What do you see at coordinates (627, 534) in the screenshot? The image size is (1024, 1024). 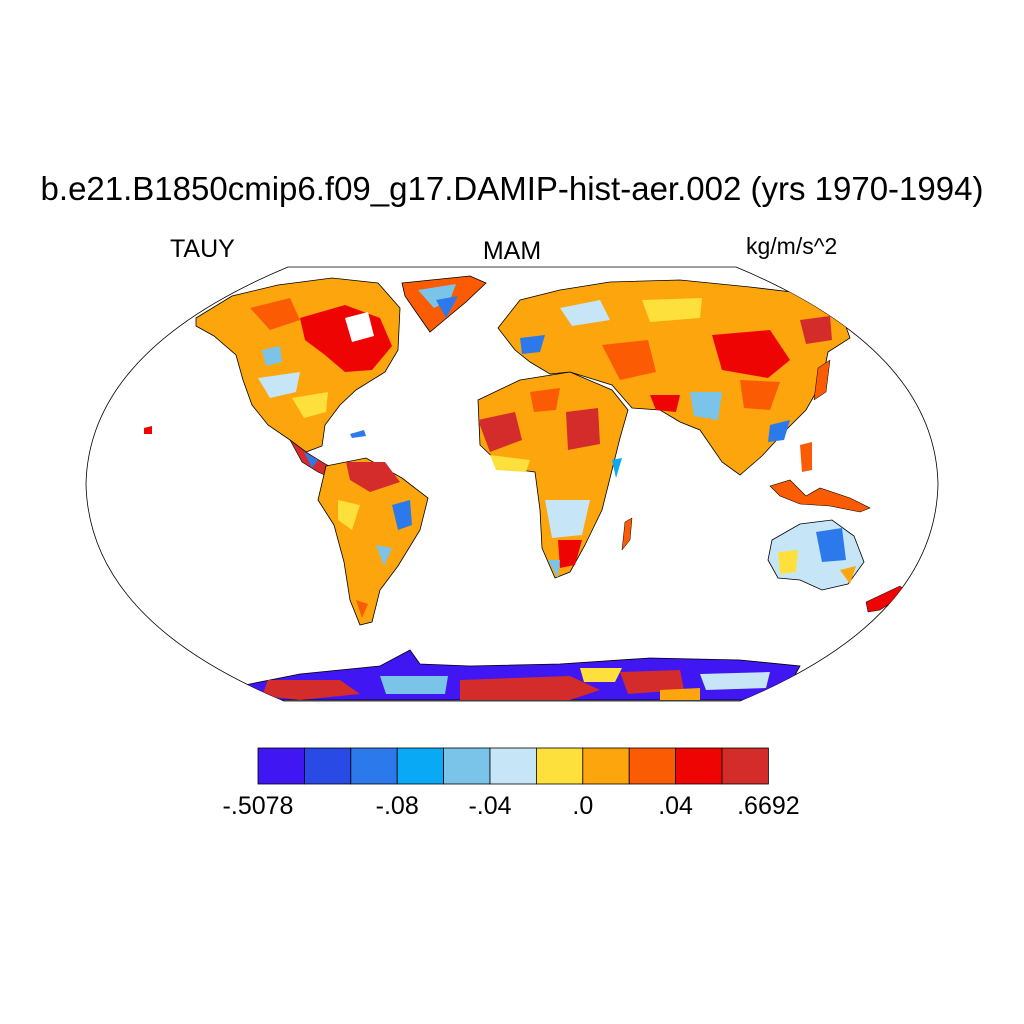 I see `madagascar` at bounding box center [627, 534].